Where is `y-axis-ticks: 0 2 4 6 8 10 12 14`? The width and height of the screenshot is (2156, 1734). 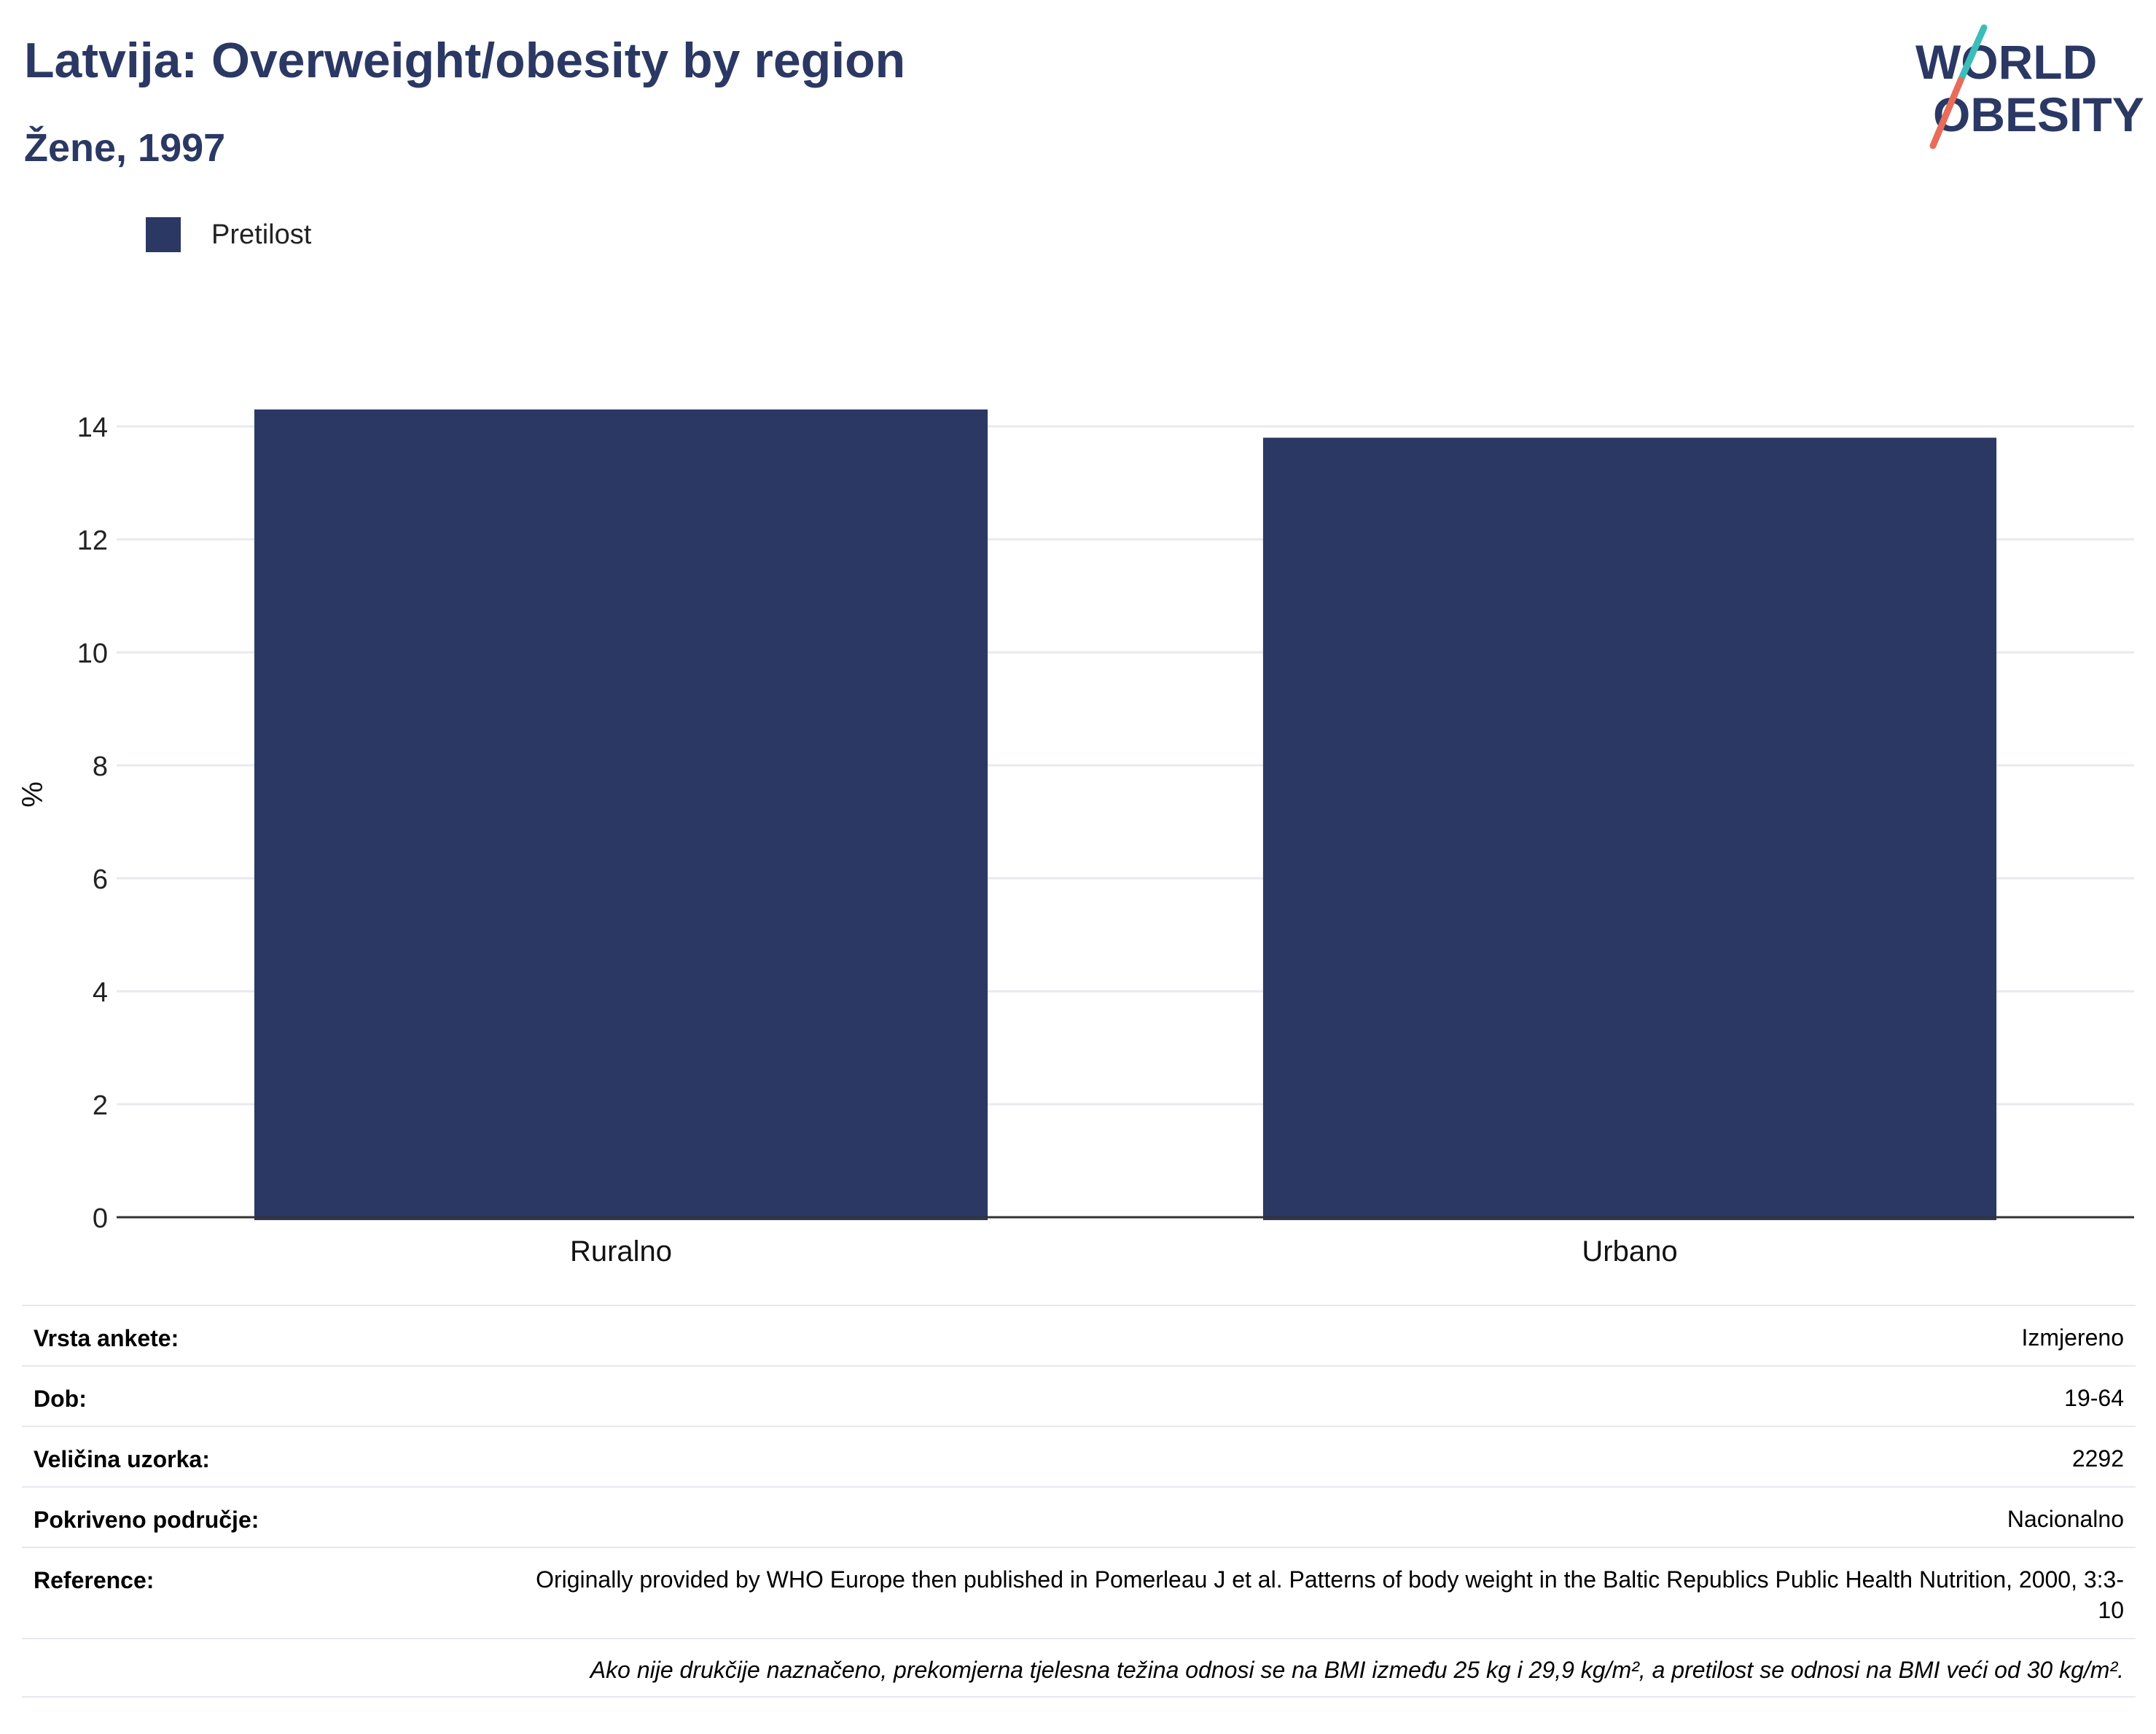 y-axis-ticks: 0 2 4 6 8 10 12 14 is located at coordinates (93, 823).